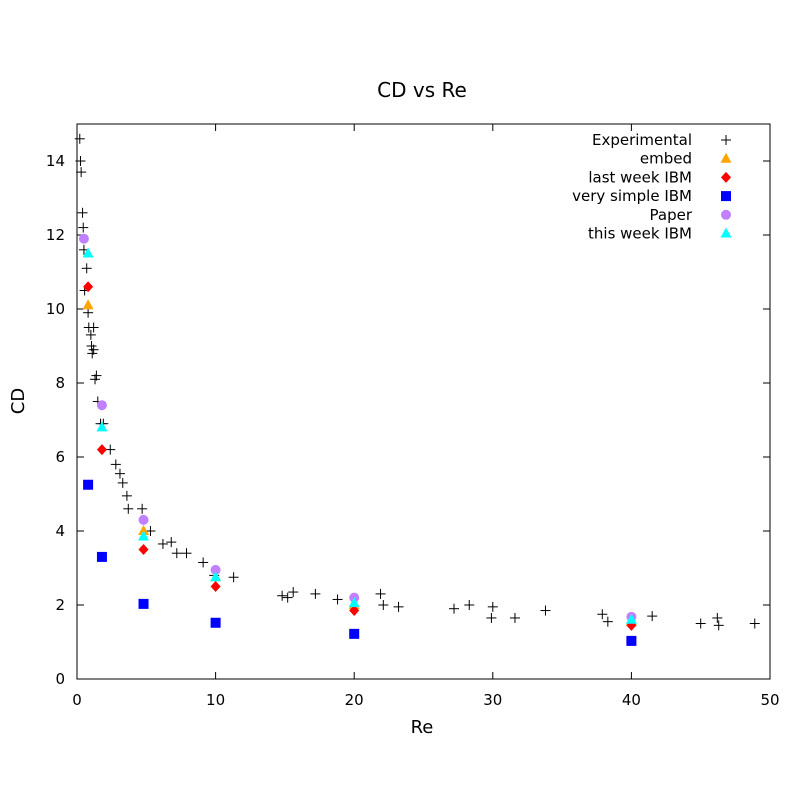 The width and height of the screenshot is (800, 800). Describe the element at coordinates (422, 727) in the screenshot. I see `x-axis-label: Re` at that location.